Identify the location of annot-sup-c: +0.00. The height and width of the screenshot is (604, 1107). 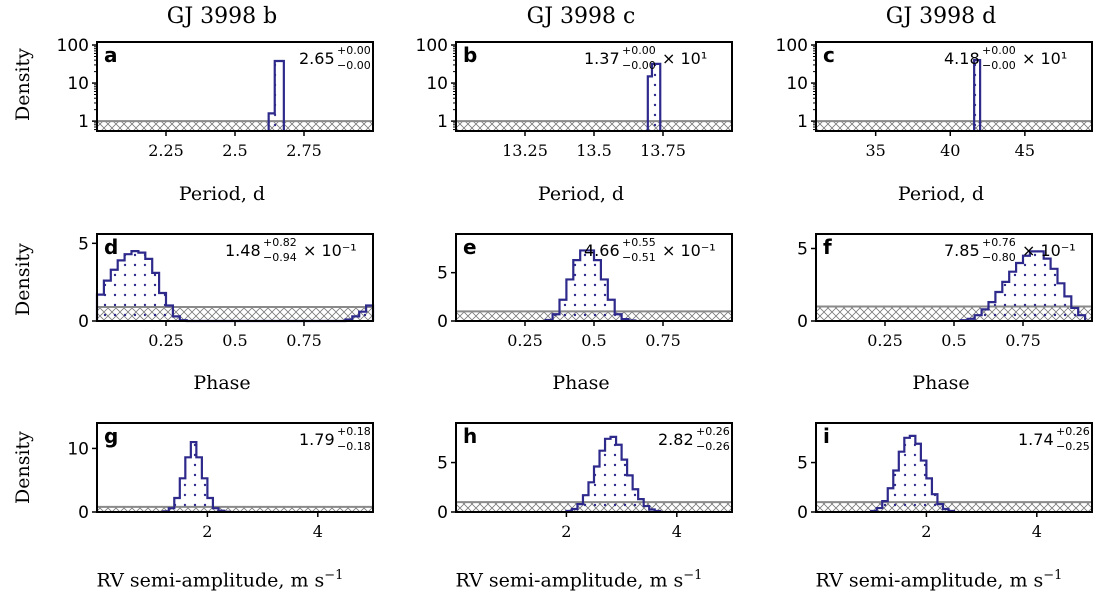
(999, 50).